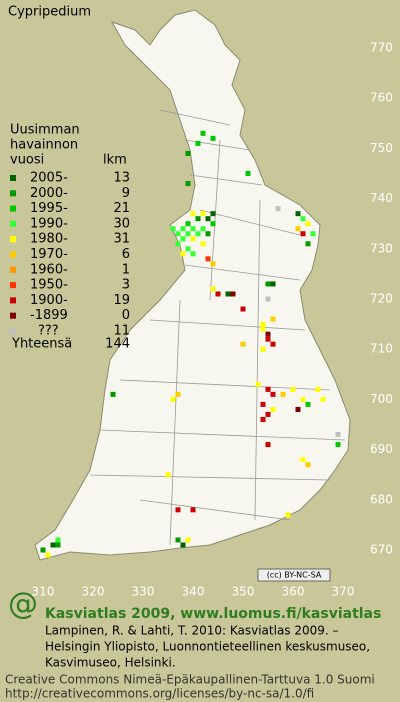 The height and width of the screenshot is (702, 400). What do you see at coordinates (41, 344) in the screenshot?
I see `legend-total-label: Yhteensä` at bounding box center [41, 344].